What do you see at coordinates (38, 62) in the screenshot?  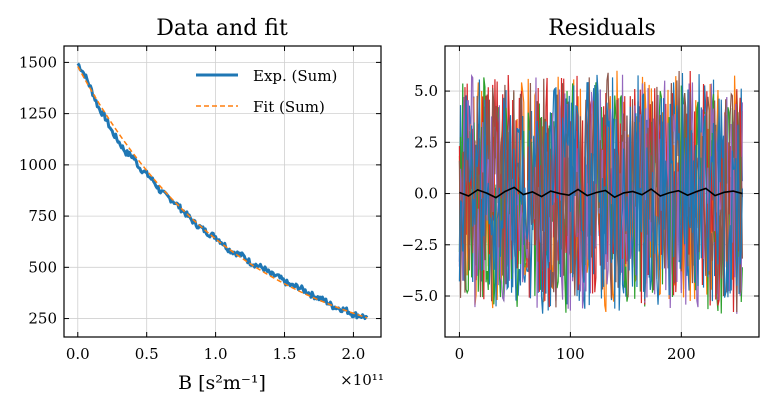 I see `left-y-tick-label: 1500` at bounding box center [38, 62].